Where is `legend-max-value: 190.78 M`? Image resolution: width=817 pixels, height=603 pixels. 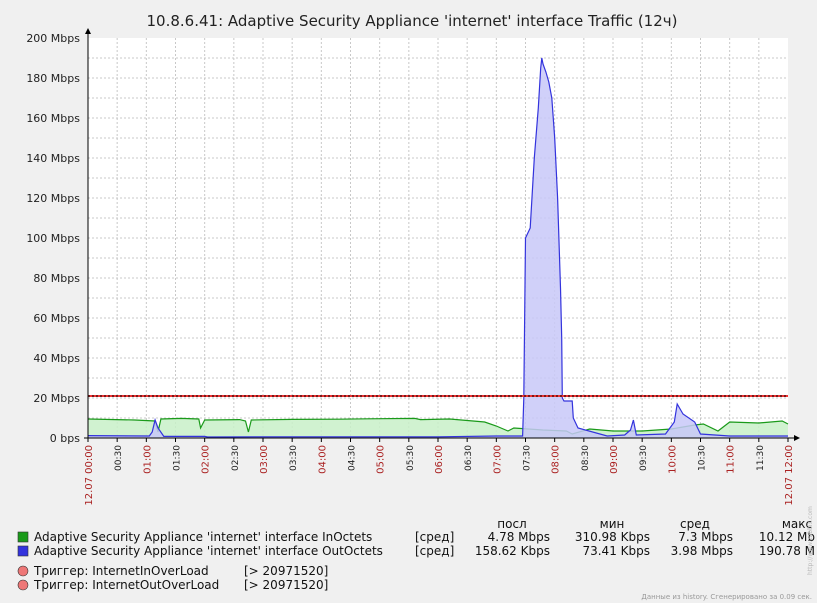
legend-max-value: 190.78 M is located at coordinates (787, 551).